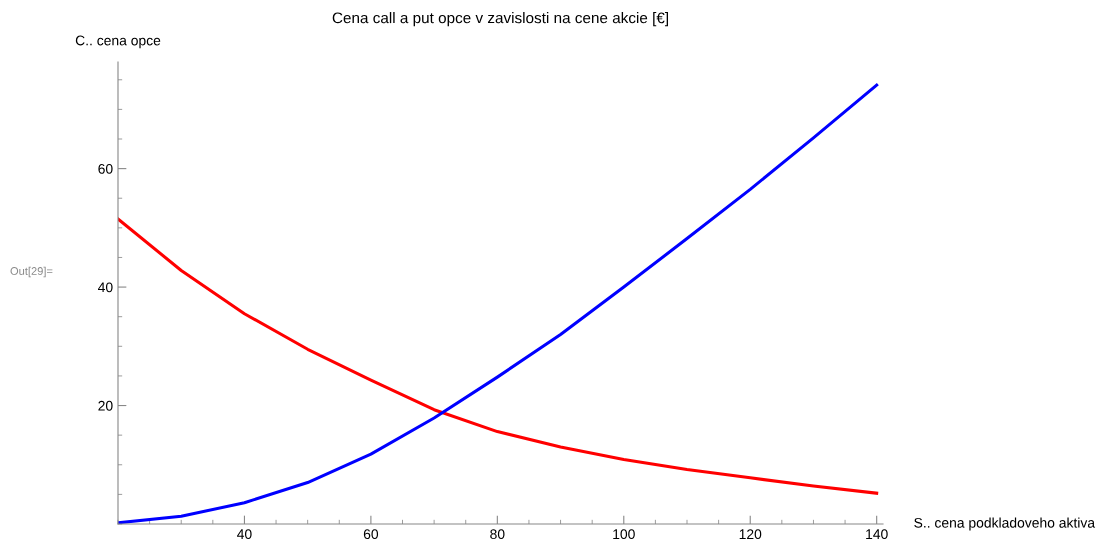  What do you see at coordinates (497, 534) in the screenshot?
I see `x-tick-label: 80` at bounding box center [497, 534].